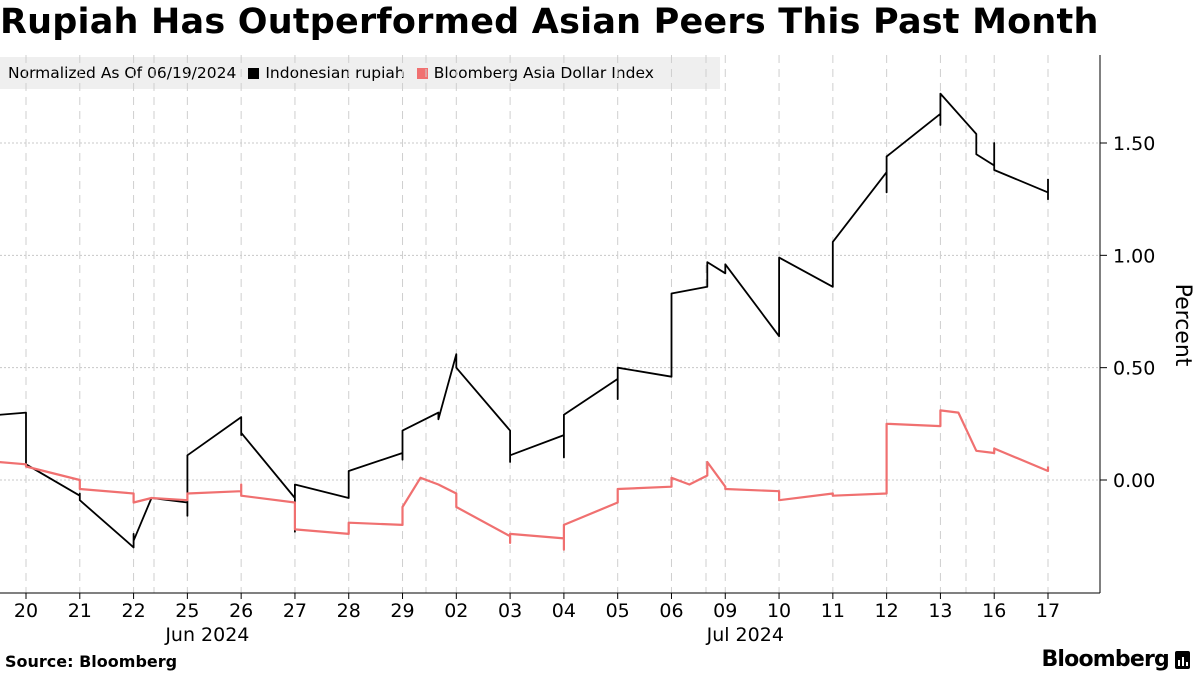 The image size is (1200, 675). What do you see at coordinates (26, 611) in the screenshot?
I see `x-tick-label: 20` at bounding box center [26, 611].